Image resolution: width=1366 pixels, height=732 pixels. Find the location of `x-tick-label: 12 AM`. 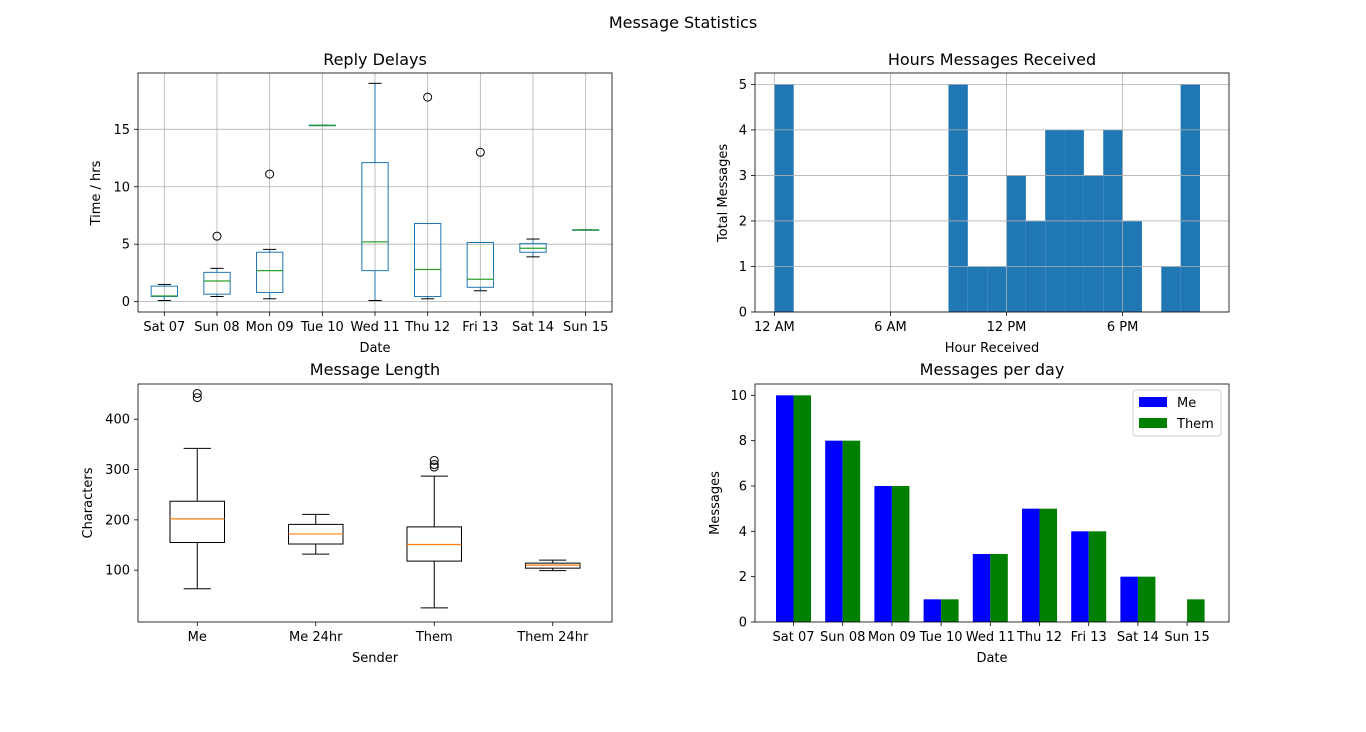

x-tick-label: 12 AM is located at coordinates (774, 327).